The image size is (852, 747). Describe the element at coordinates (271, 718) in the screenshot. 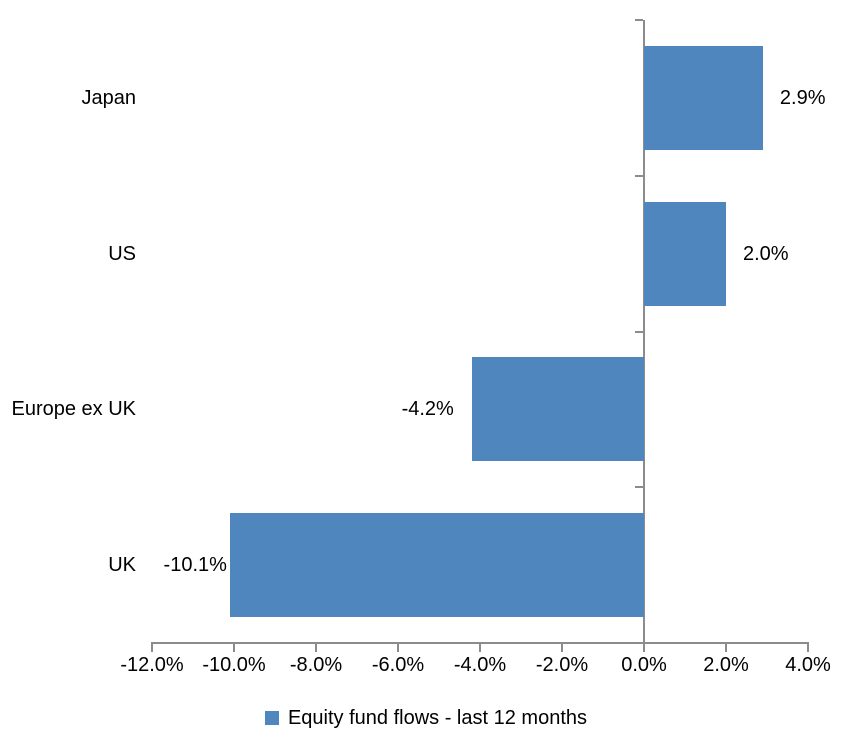

I see `legend-swatch-icon` at that location.